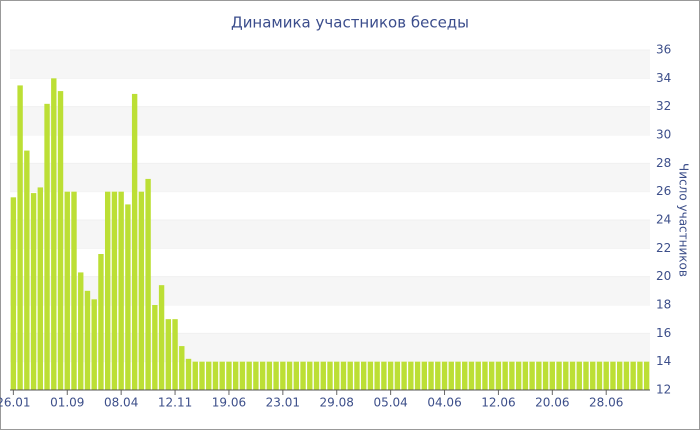  Describe the element at coordinates (663, 163) in the screenshot. I see `y-tick-label: 28` at that location.